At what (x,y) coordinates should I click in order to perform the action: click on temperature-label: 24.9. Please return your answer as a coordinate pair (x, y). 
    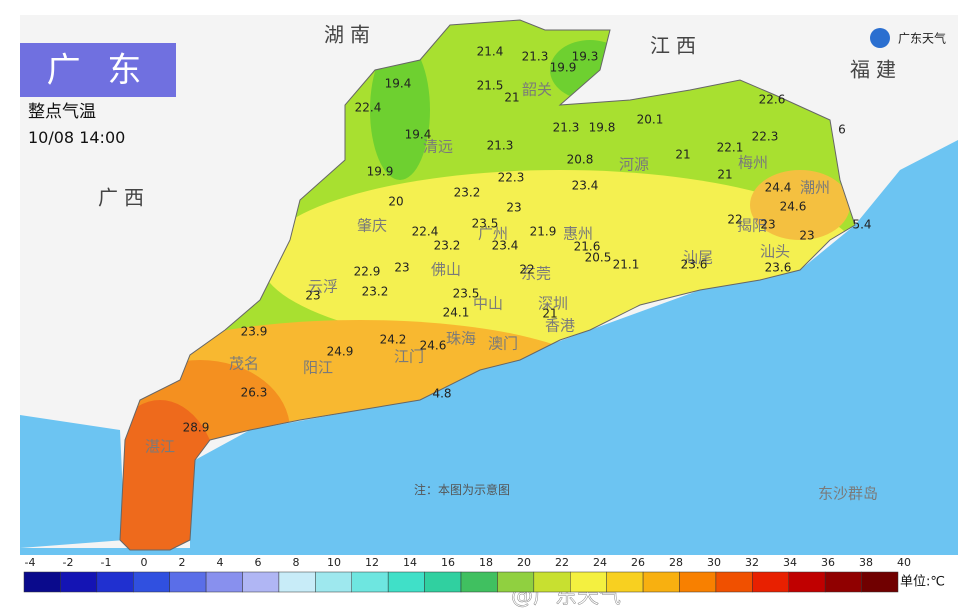
    Looking at the image, I should click on (340, 352).